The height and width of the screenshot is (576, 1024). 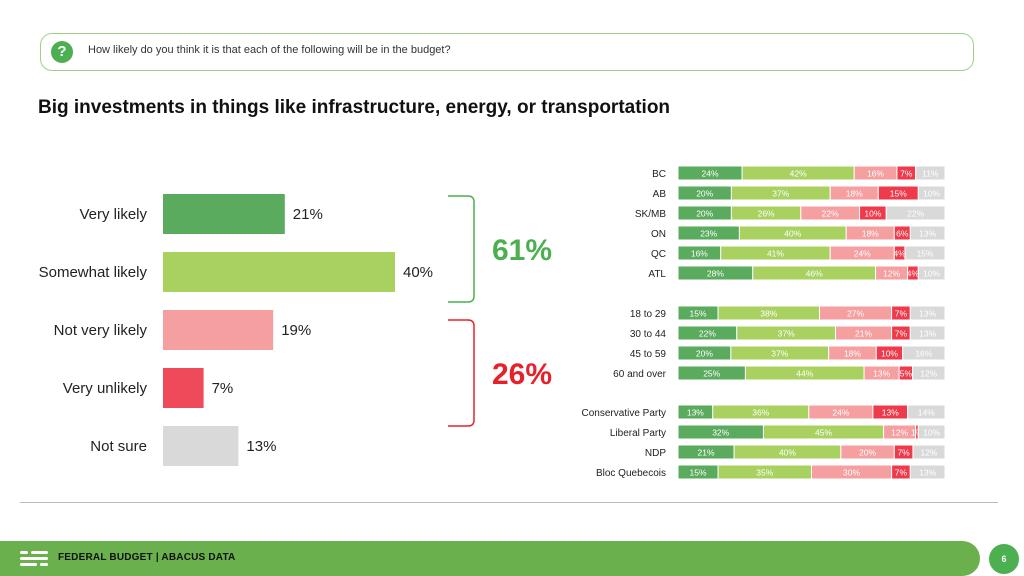 I want to click on row-label: Liberal Party, so click(x=638, y=433).